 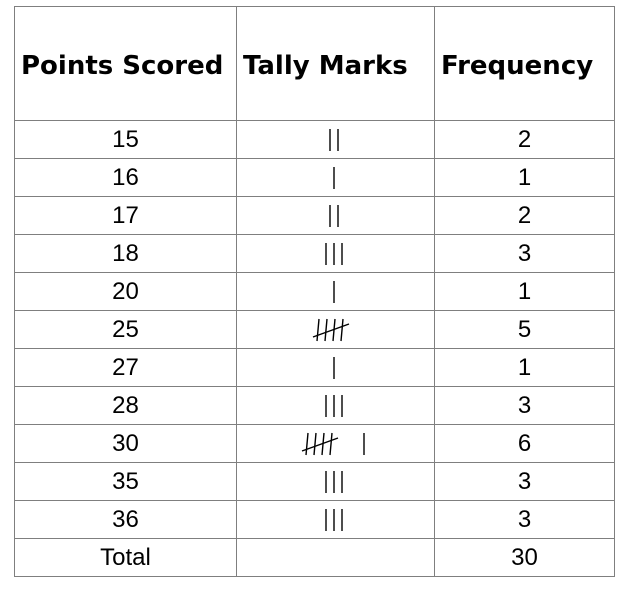 I want to click on table-row: 20 1, so click(x=314, y=291).